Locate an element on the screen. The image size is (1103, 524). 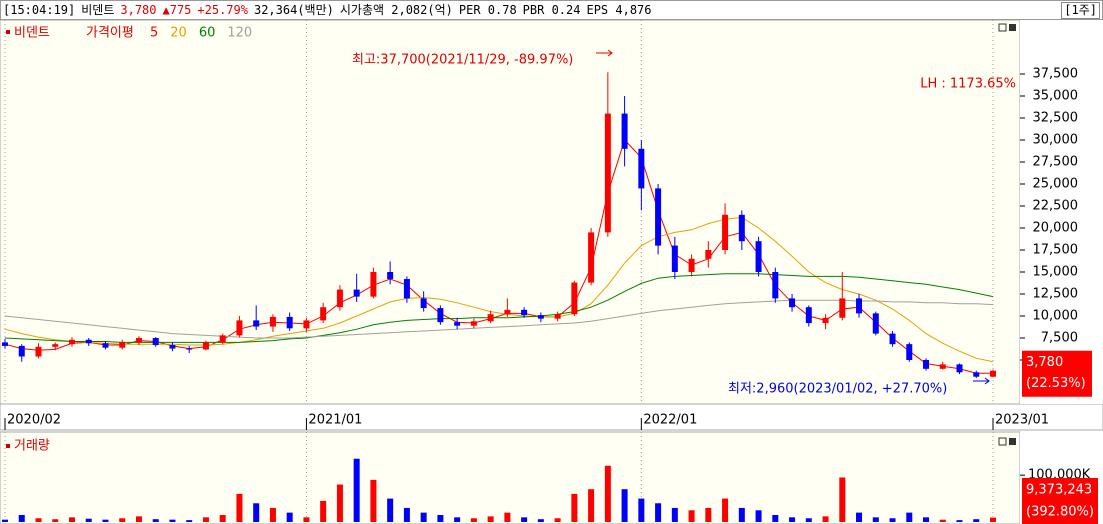
arrow is located at coordinates (981, 381).